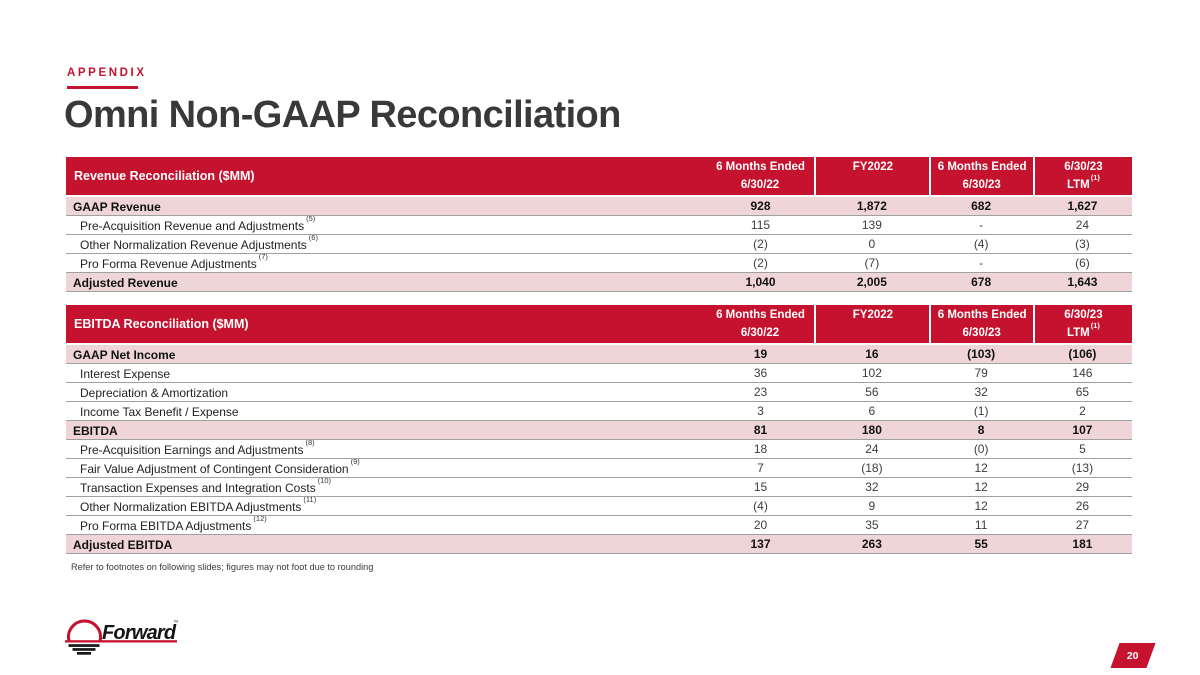  I want to click on cell-value: 1,872, so click(872, 206).